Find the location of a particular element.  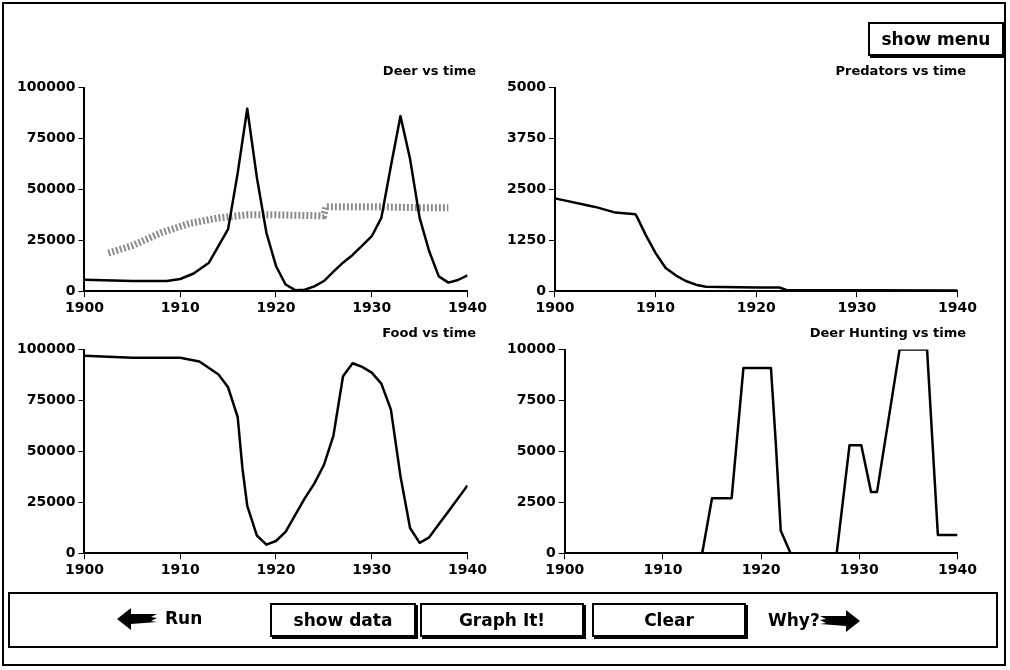

chart-title: Food vs time is located at coordinates (429, 333).